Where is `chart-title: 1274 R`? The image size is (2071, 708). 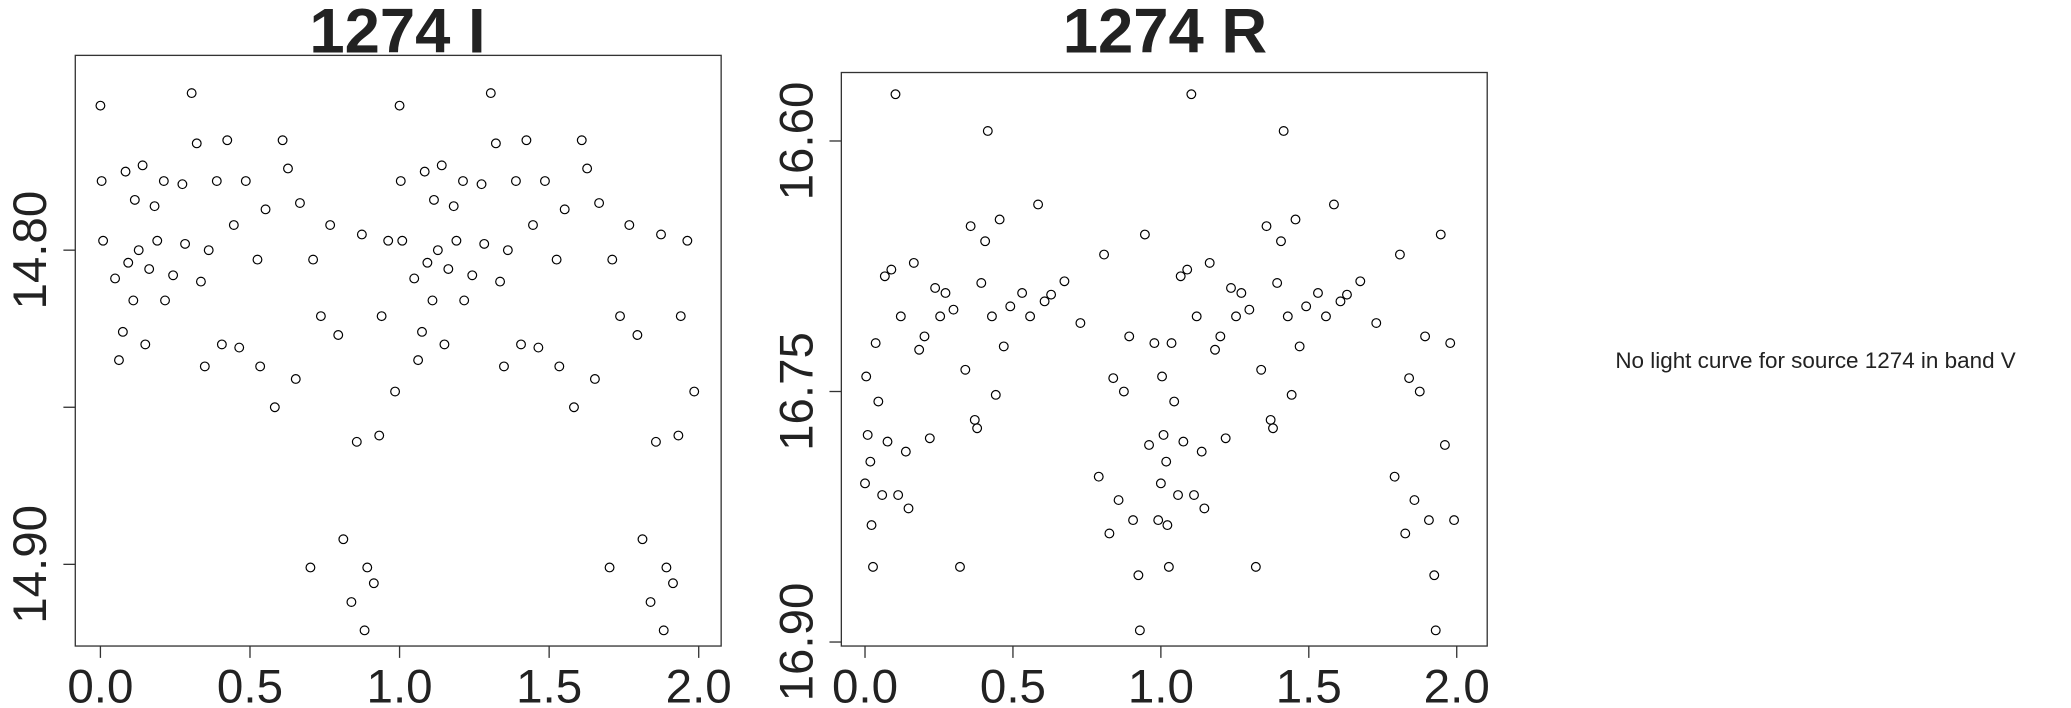
chart-title: 1274 R is located at coordinates (1165, 33).